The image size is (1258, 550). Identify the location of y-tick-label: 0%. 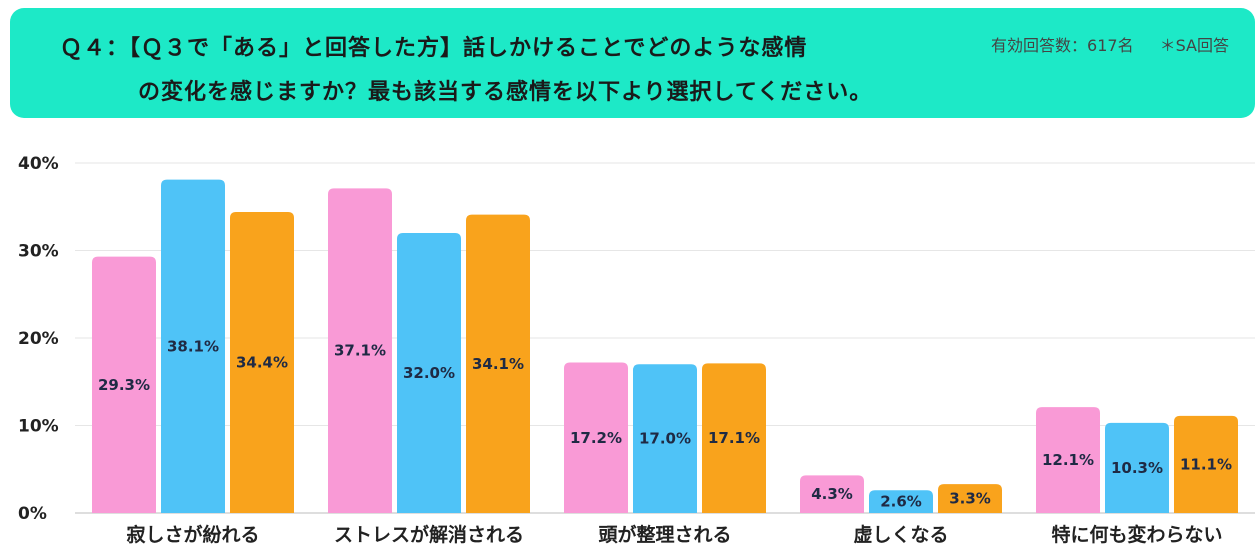
(32, 514).